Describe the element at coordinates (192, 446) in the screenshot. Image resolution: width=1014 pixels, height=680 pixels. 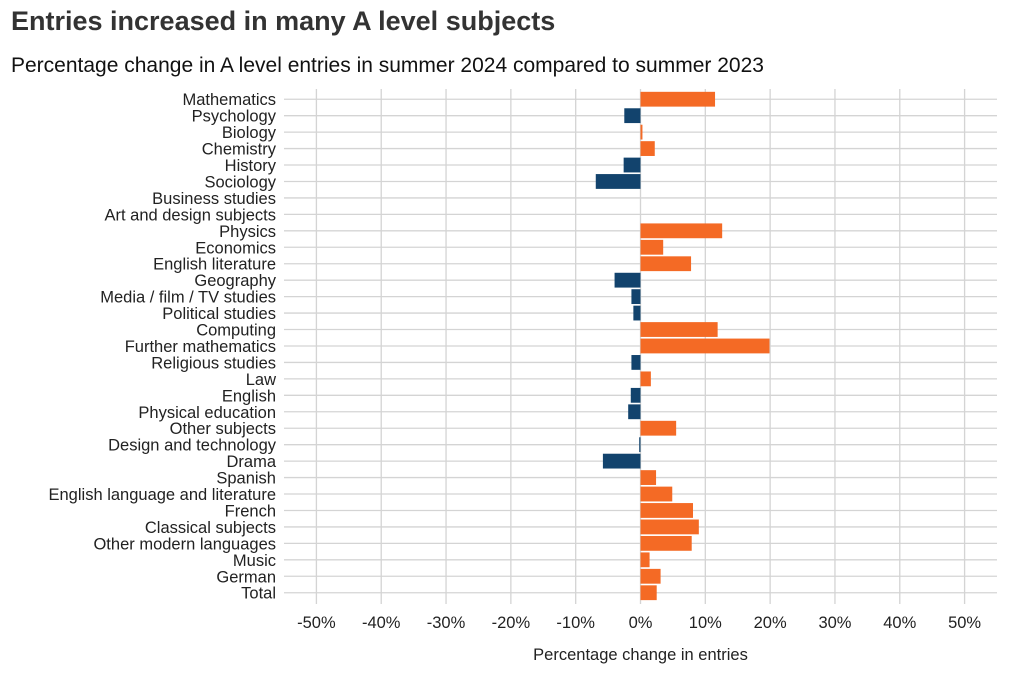
I see `category-label: Design and technology` at that location.